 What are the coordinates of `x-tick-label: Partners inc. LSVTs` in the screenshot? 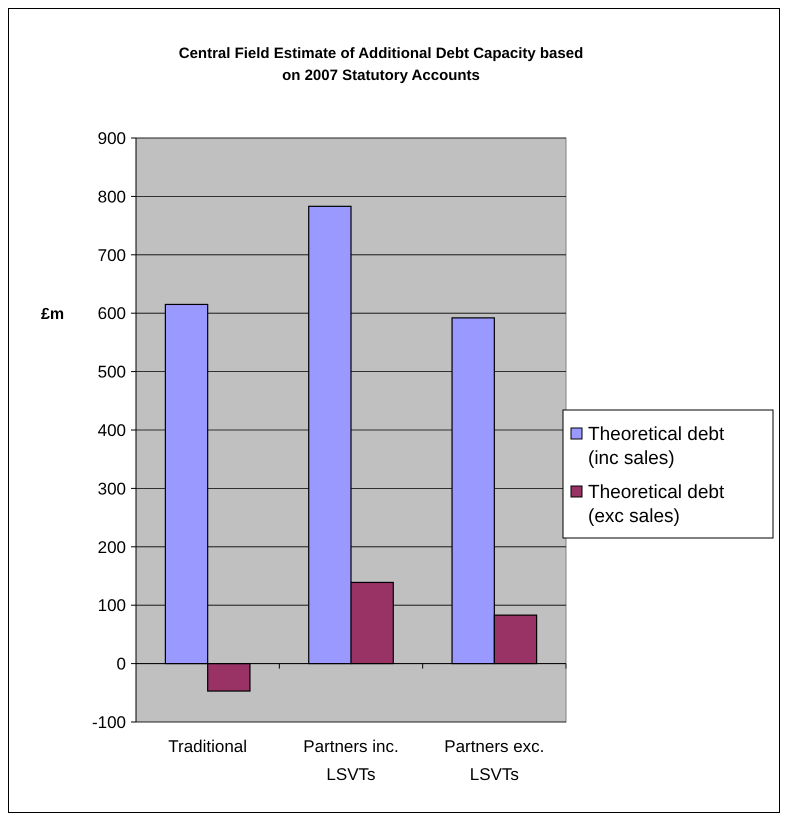 It's located at (351, 760).